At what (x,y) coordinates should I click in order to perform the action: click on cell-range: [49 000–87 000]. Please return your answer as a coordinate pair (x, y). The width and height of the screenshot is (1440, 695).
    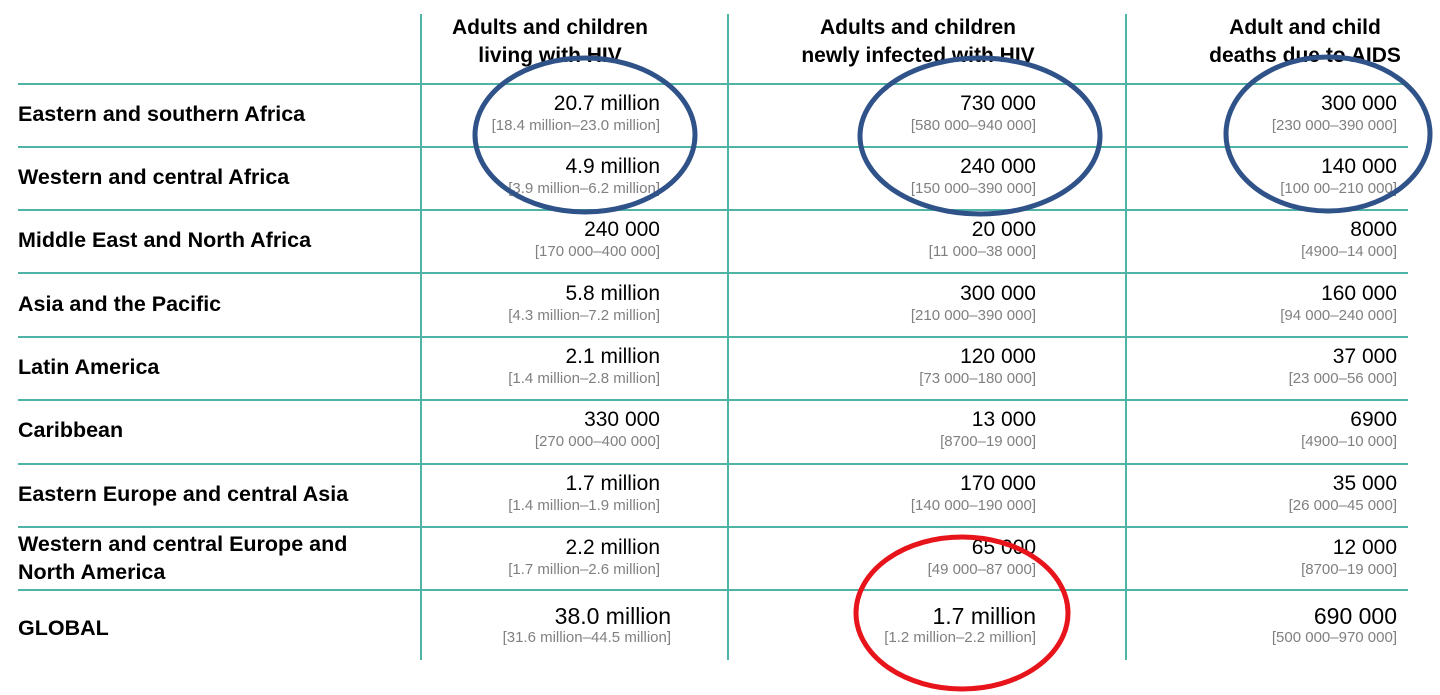
    Looking at the image, I should click on (981, 569).